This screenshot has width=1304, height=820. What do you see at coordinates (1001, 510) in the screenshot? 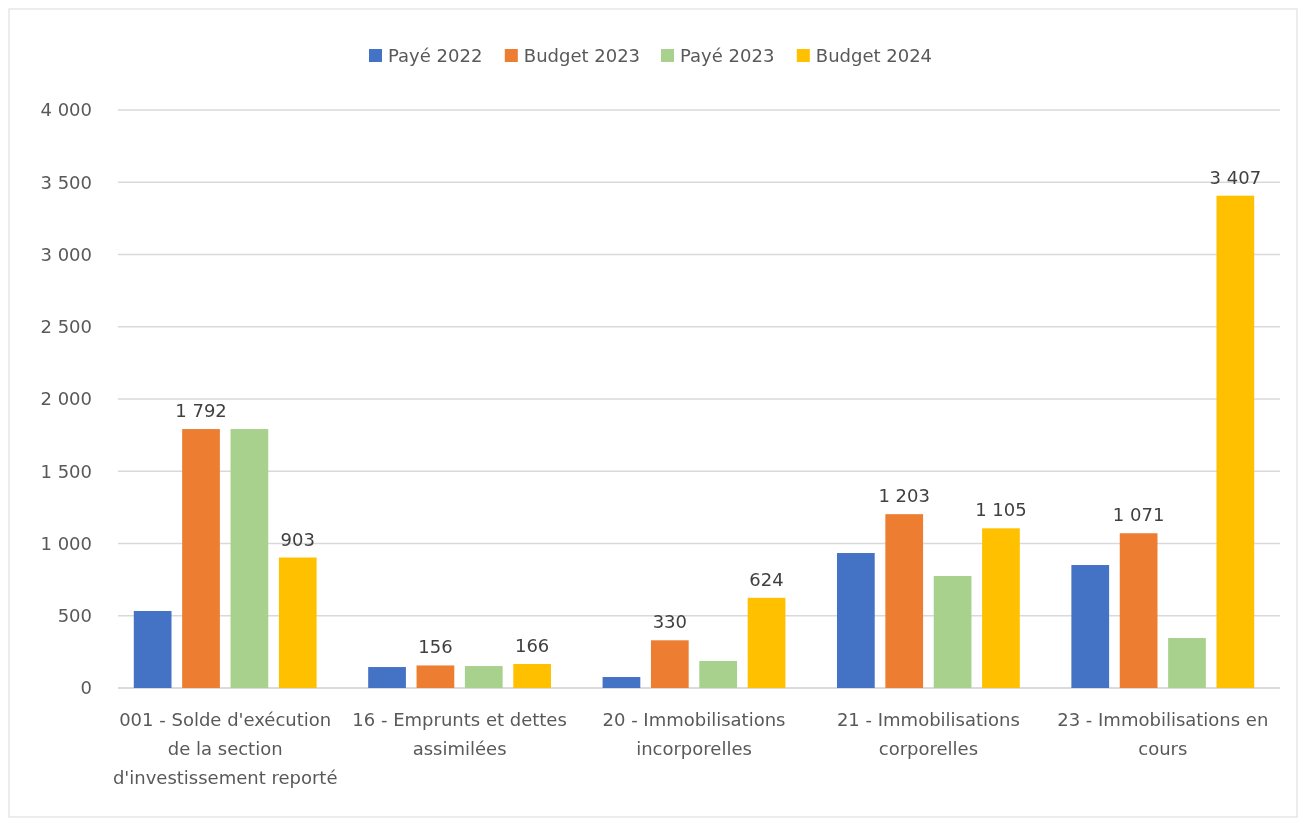
I see `data-label: 1 105` at bounding box center [1001, 510].